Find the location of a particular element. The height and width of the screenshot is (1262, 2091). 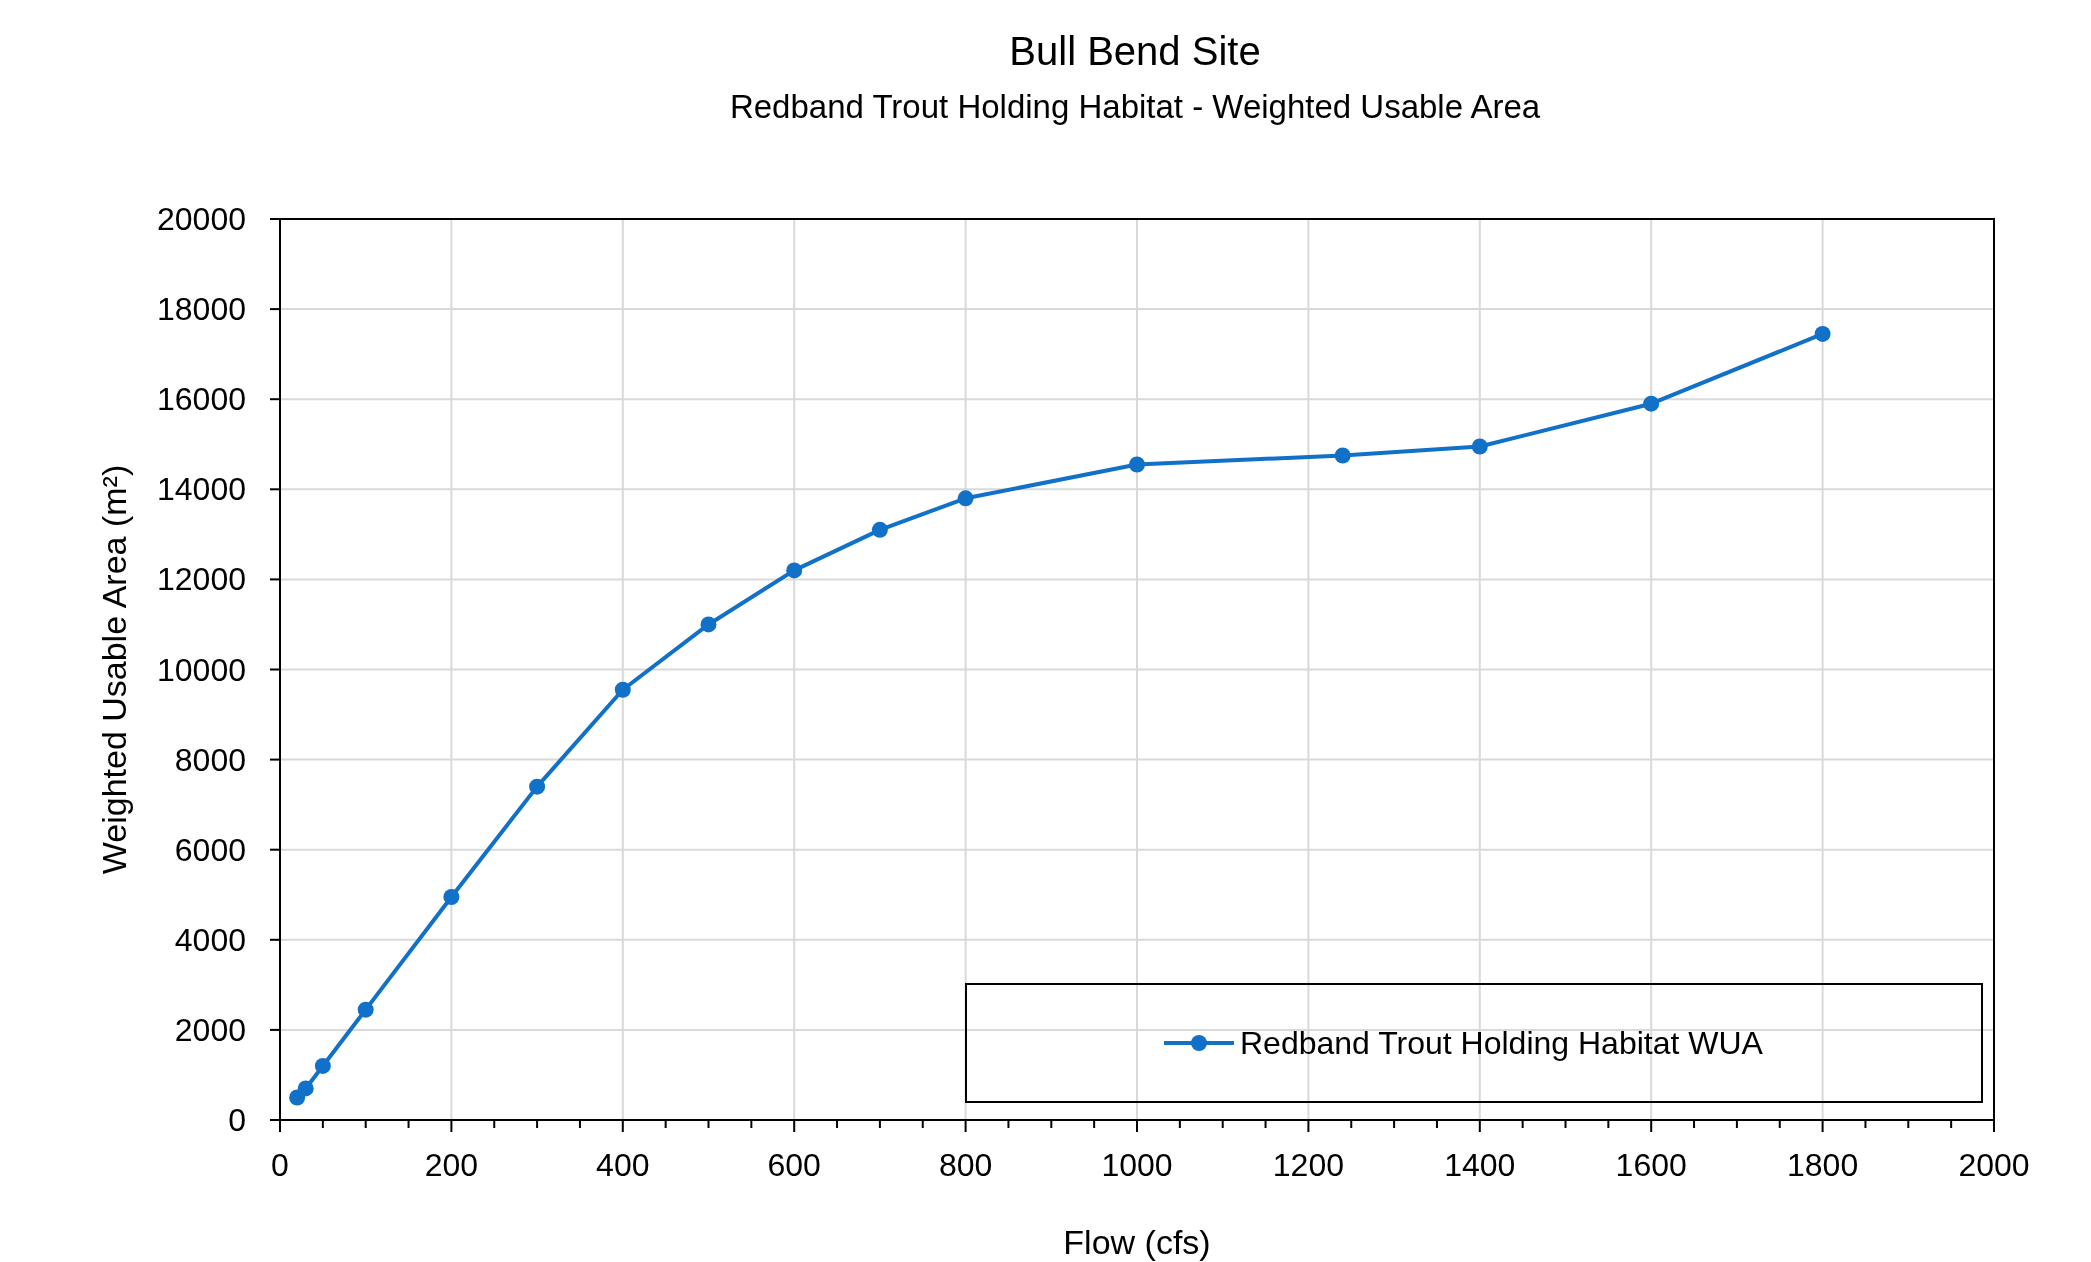

x-tick-label: 0 is located at coordinates (280, 1165).